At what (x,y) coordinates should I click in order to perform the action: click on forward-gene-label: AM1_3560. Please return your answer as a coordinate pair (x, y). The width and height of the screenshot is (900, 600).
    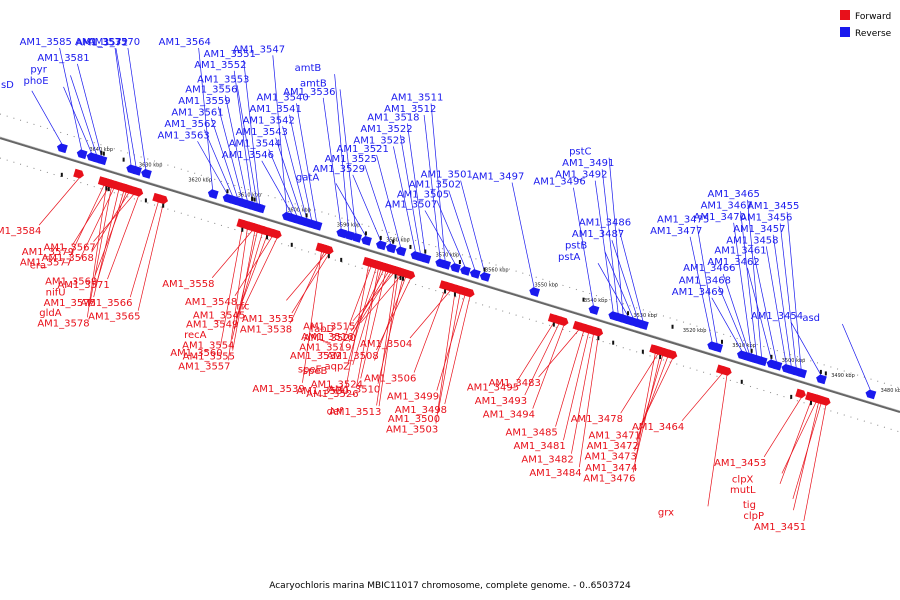
    Looking at the image, I should click on (196, 353).